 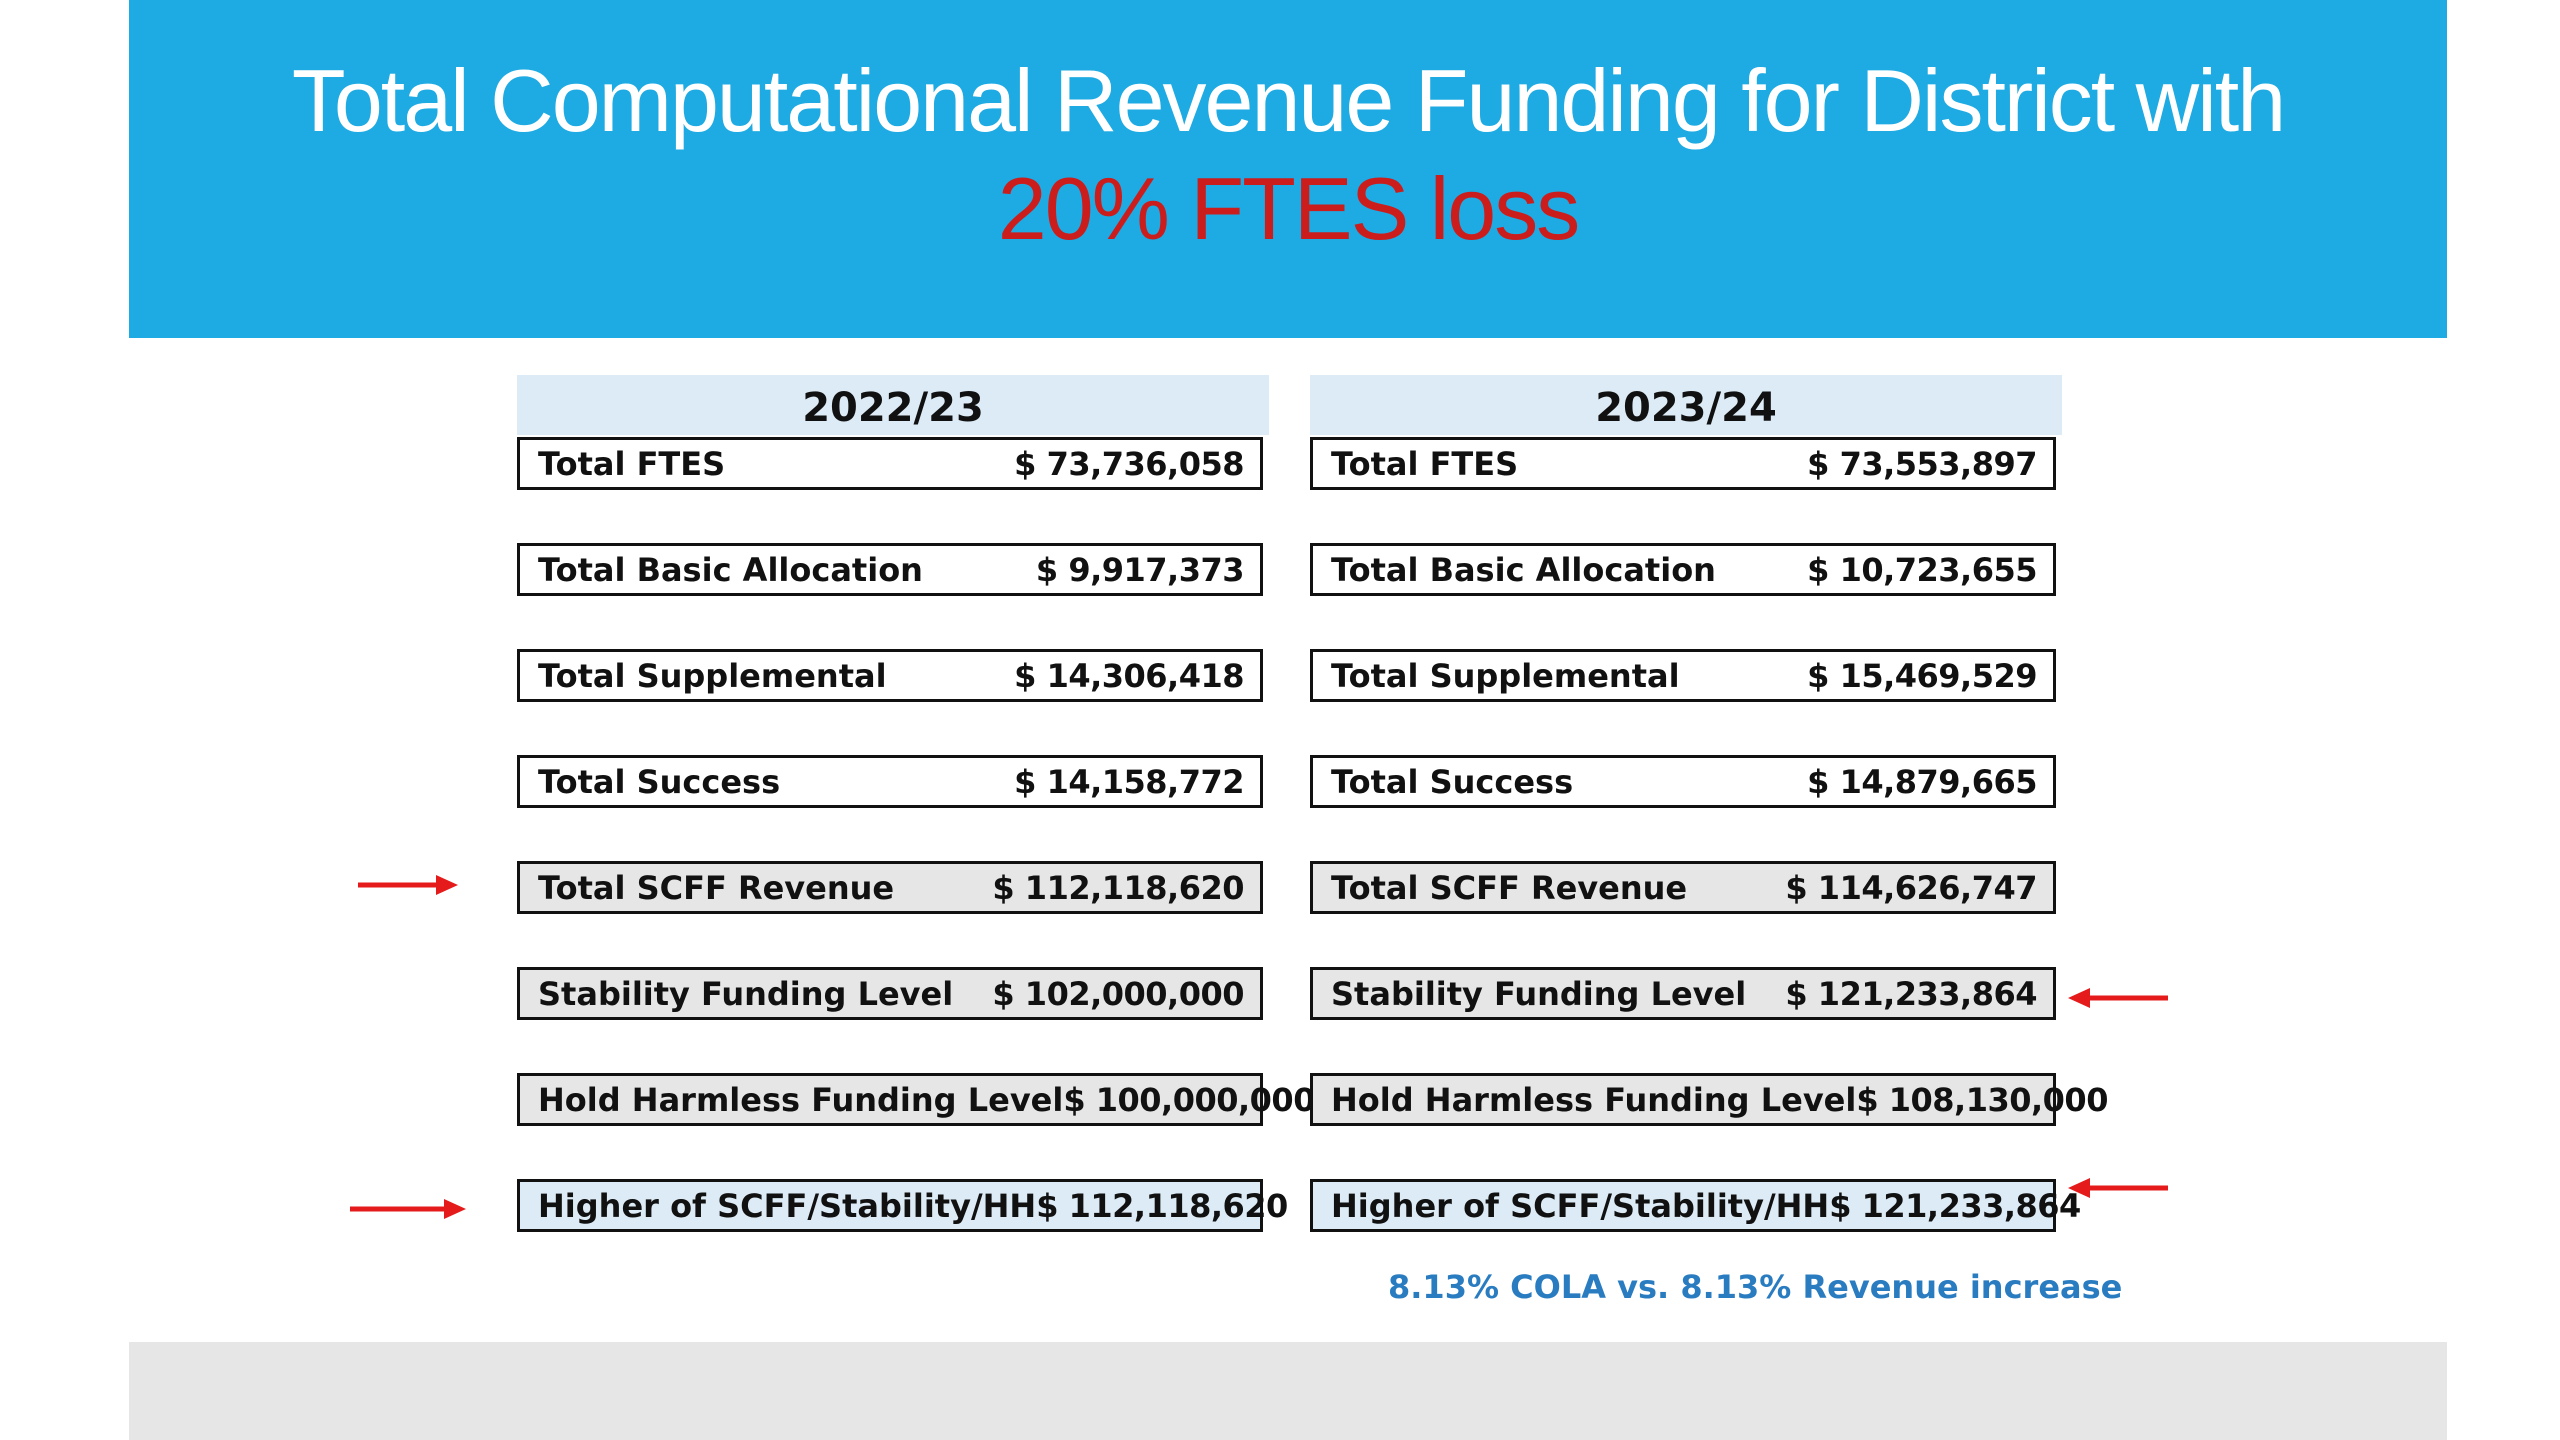 I want to click on row-total-ftes: Total FTES $ 73,553,897, so click(x=1683, y=463).